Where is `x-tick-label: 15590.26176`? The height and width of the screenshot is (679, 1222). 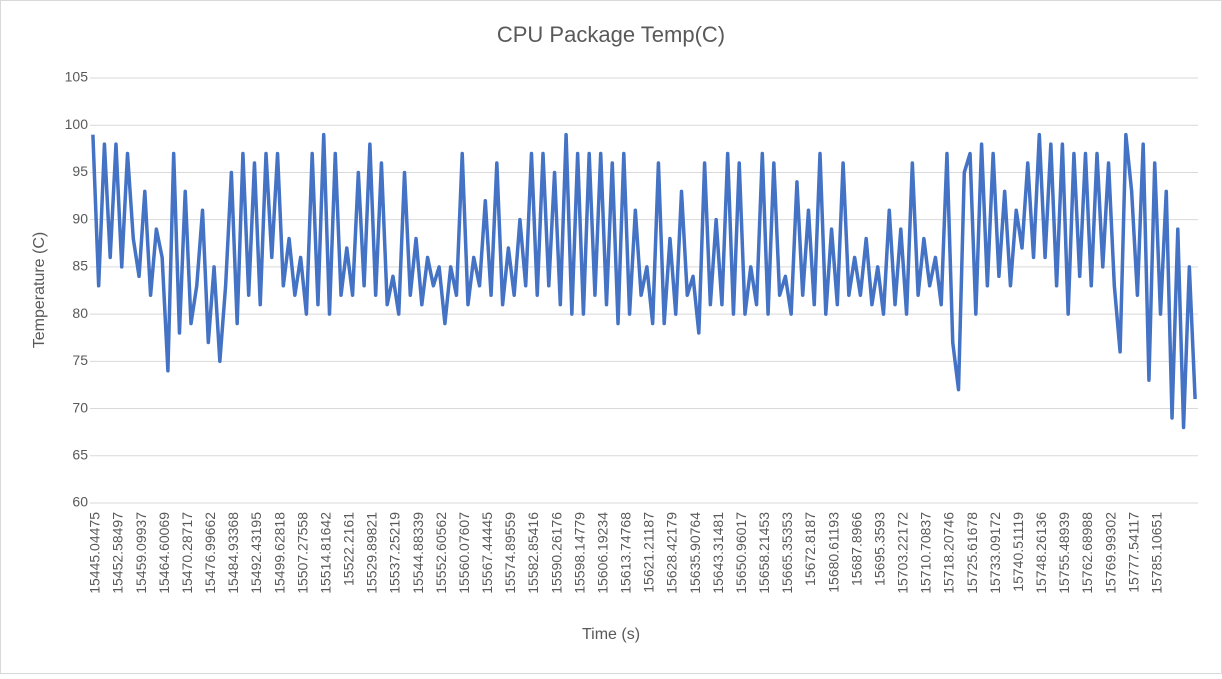 x-tick-label: 15590.26176 is located at coordinates (556, 553).